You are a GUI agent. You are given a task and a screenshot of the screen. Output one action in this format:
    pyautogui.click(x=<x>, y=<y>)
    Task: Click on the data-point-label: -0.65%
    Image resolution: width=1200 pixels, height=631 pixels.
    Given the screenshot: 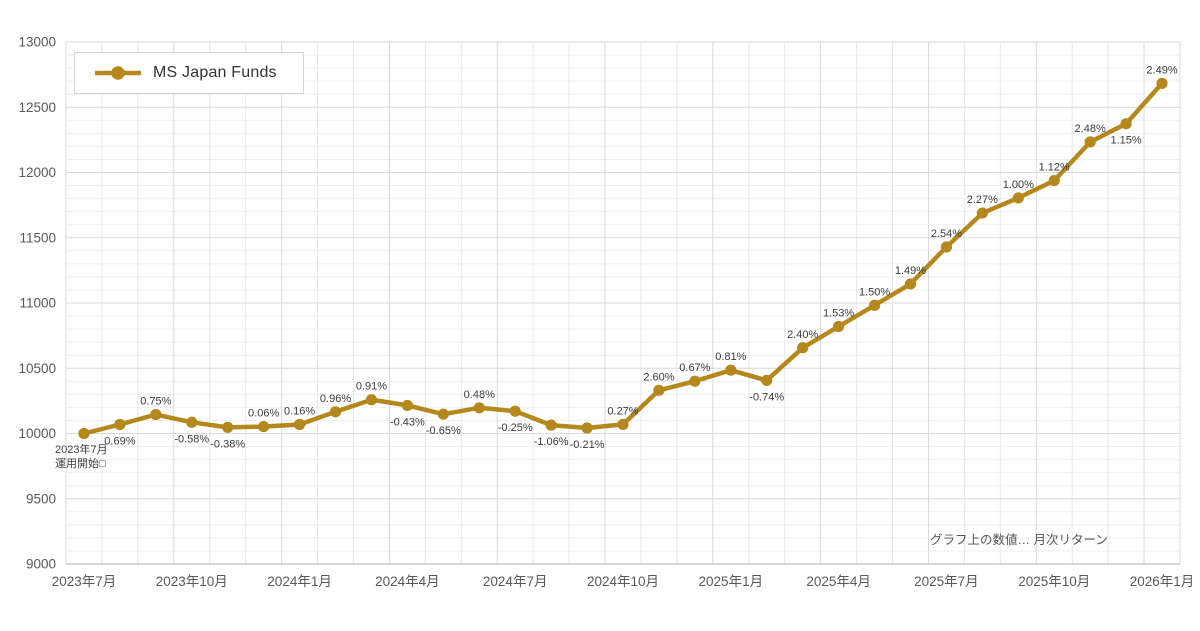 What is the action you would take?
    pyautogui.click(x=443, y=431)
    